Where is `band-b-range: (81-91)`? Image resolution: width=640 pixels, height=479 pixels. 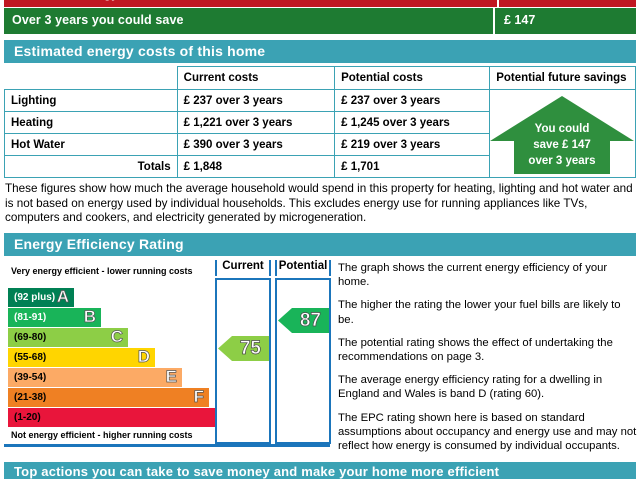 band-b-range: (81-91) is located at coordinates (30, 317).